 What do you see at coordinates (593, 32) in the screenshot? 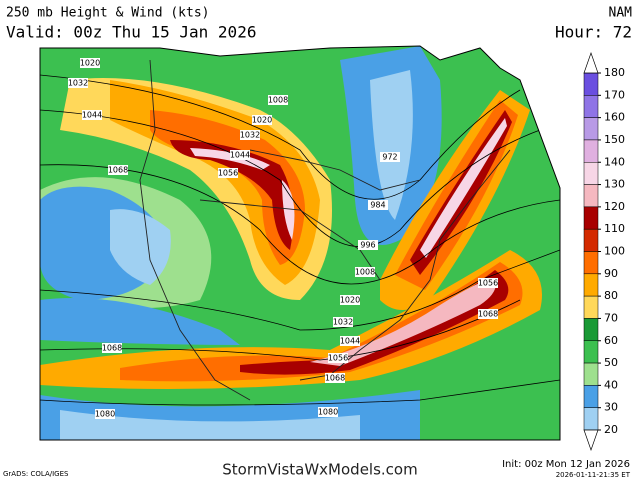
I see `forecast-hour: Hour: 72` at bounding box center [593, 32].